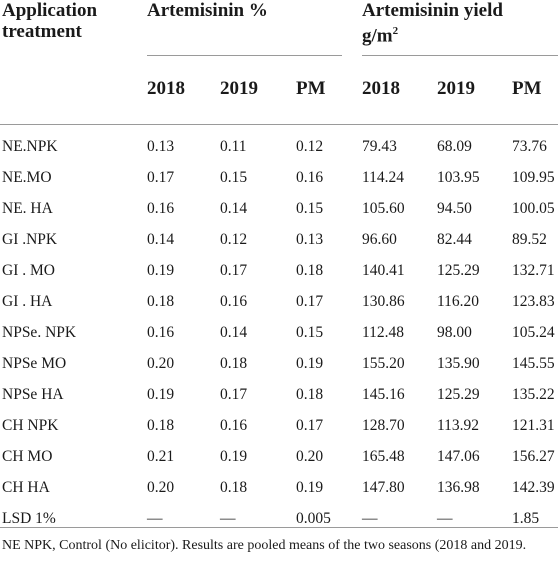  Describe the element at coordinates (310, 270) in the screenshot. I see `cell-percent-pm: 0.18` at that location.